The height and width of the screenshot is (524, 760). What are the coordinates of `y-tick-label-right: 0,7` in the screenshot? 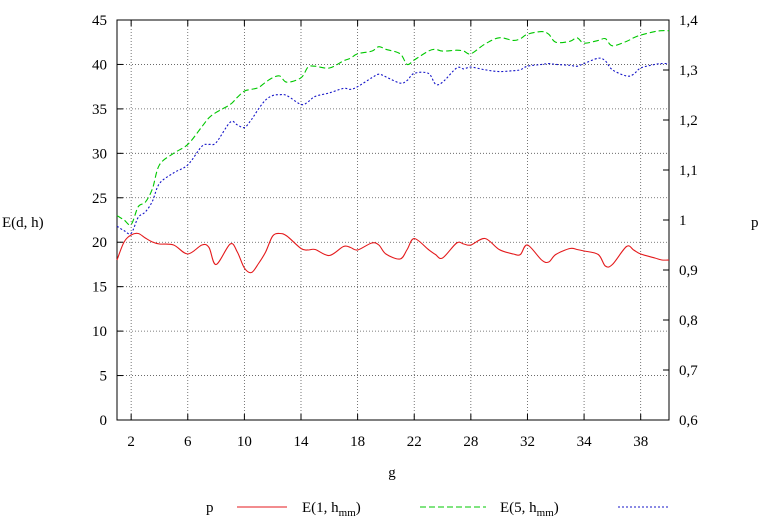 It's located at (688, 371).